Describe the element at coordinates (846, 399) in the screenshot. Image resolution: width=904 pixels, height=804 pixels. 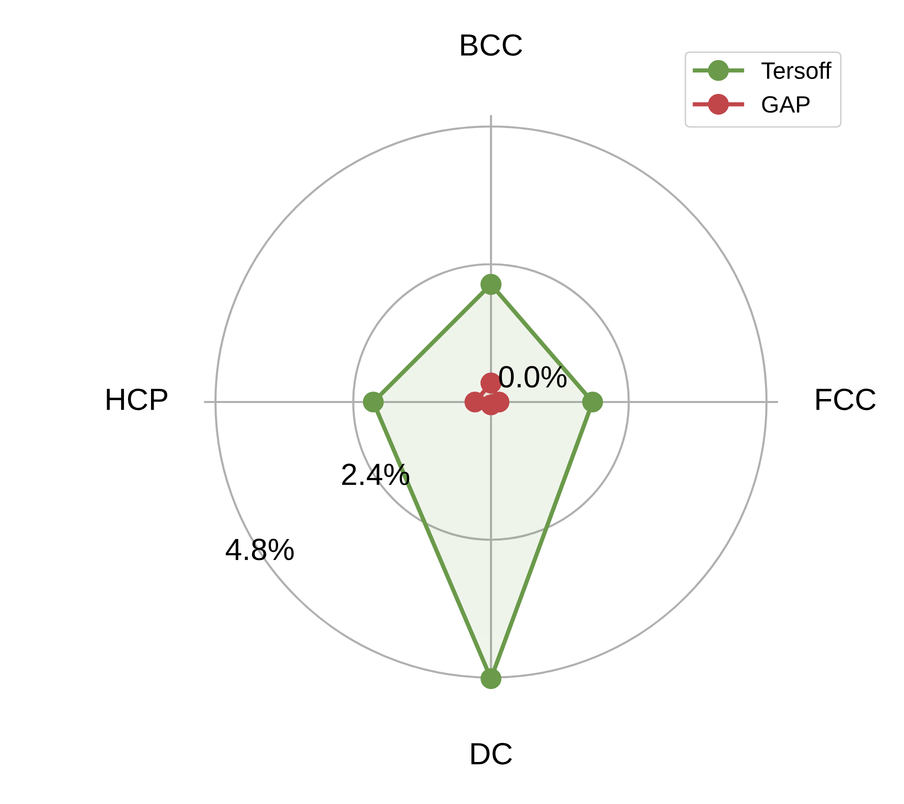
I see `spoke-label: FCC` at that location.